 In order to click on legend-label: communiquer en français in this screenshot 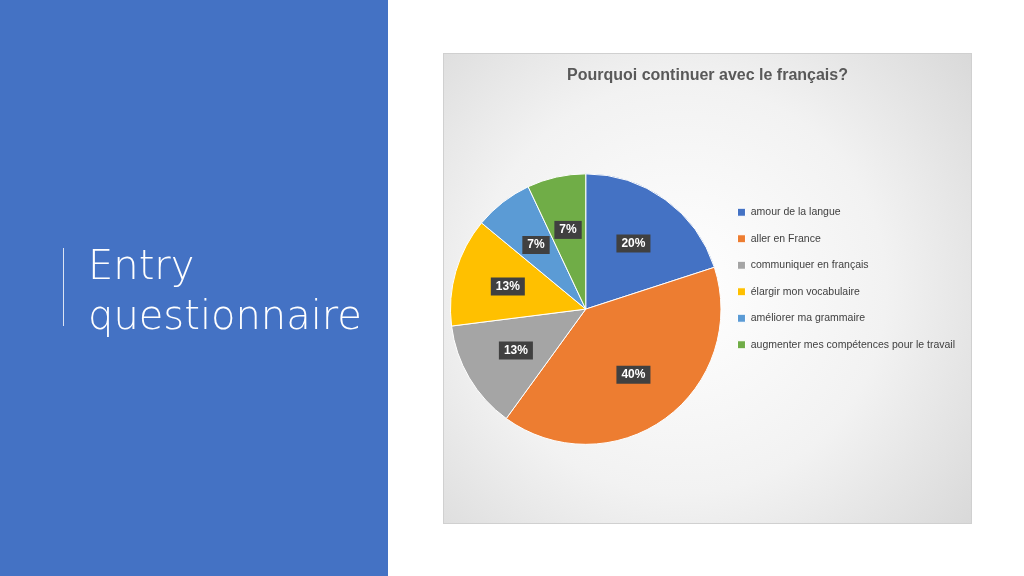, I will do `click(809, 264)`.